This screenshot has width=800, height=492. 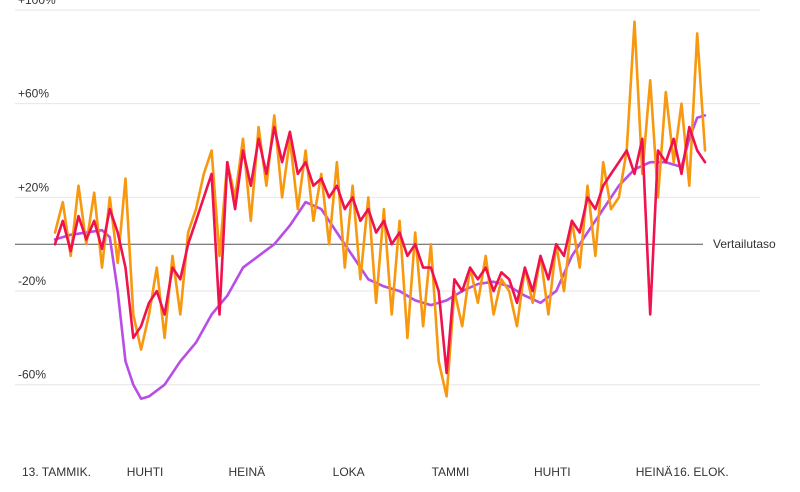 What do you see at coordinates (37, 3) in the screenshot?
I see `y-tick-label: +100%` at bounding box center [37, 3].